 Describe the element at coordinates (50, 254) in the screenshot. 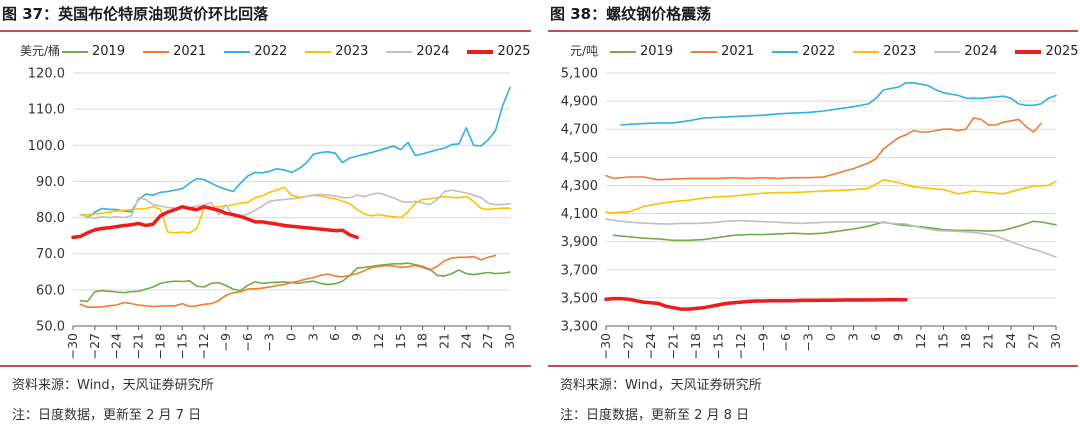

I see `y-tick-label: 70.0` at that location.